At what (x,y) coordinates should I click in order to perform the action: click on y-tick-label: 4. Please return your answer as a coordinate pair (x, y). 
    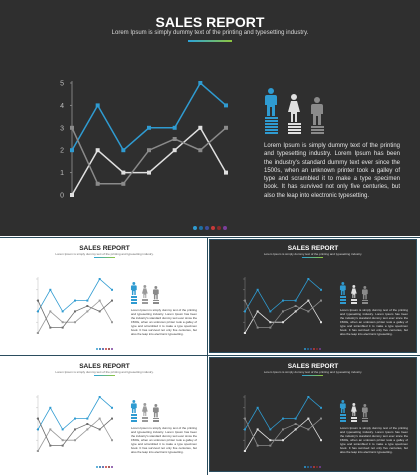
    Looking at the image, I should click on (62, 106).